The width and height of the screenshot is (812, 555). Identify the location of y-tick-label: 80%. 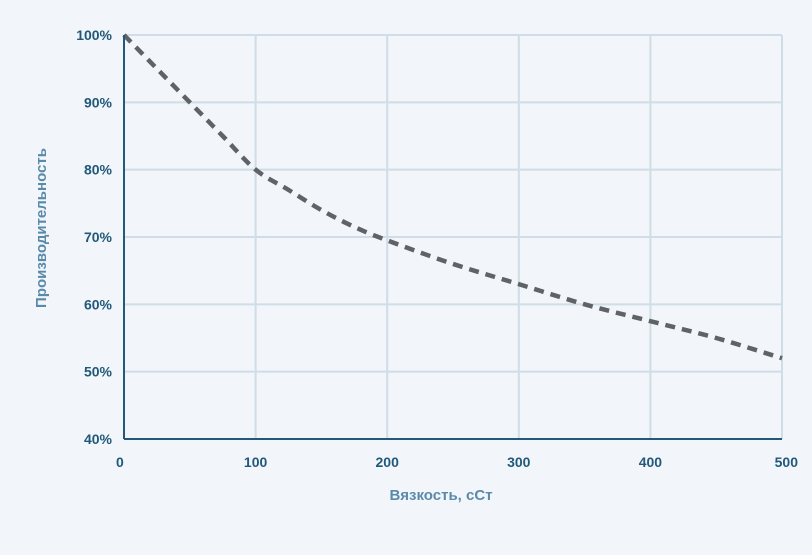
(98, 170).